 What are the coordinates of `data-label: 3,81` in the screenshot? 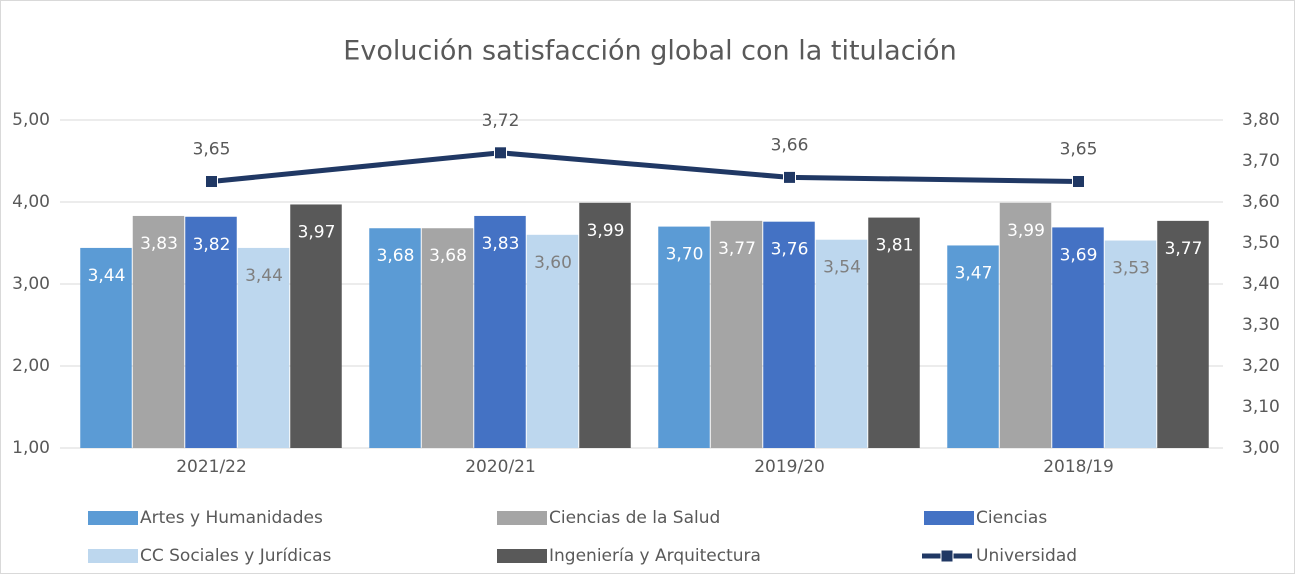 It's located at (895, 246).